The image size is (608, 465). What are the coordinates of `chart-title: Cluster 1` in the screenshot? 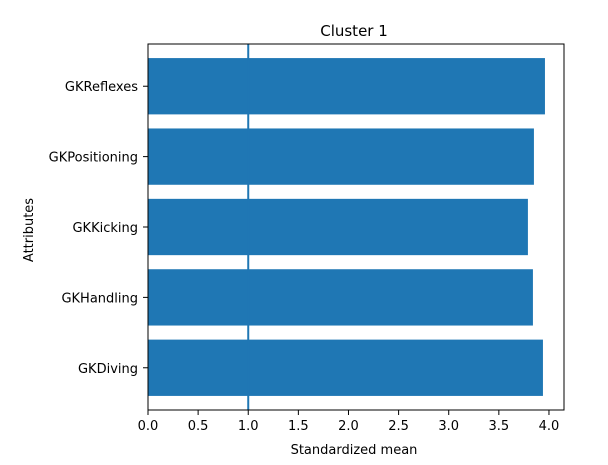 It's located at (354, 31).